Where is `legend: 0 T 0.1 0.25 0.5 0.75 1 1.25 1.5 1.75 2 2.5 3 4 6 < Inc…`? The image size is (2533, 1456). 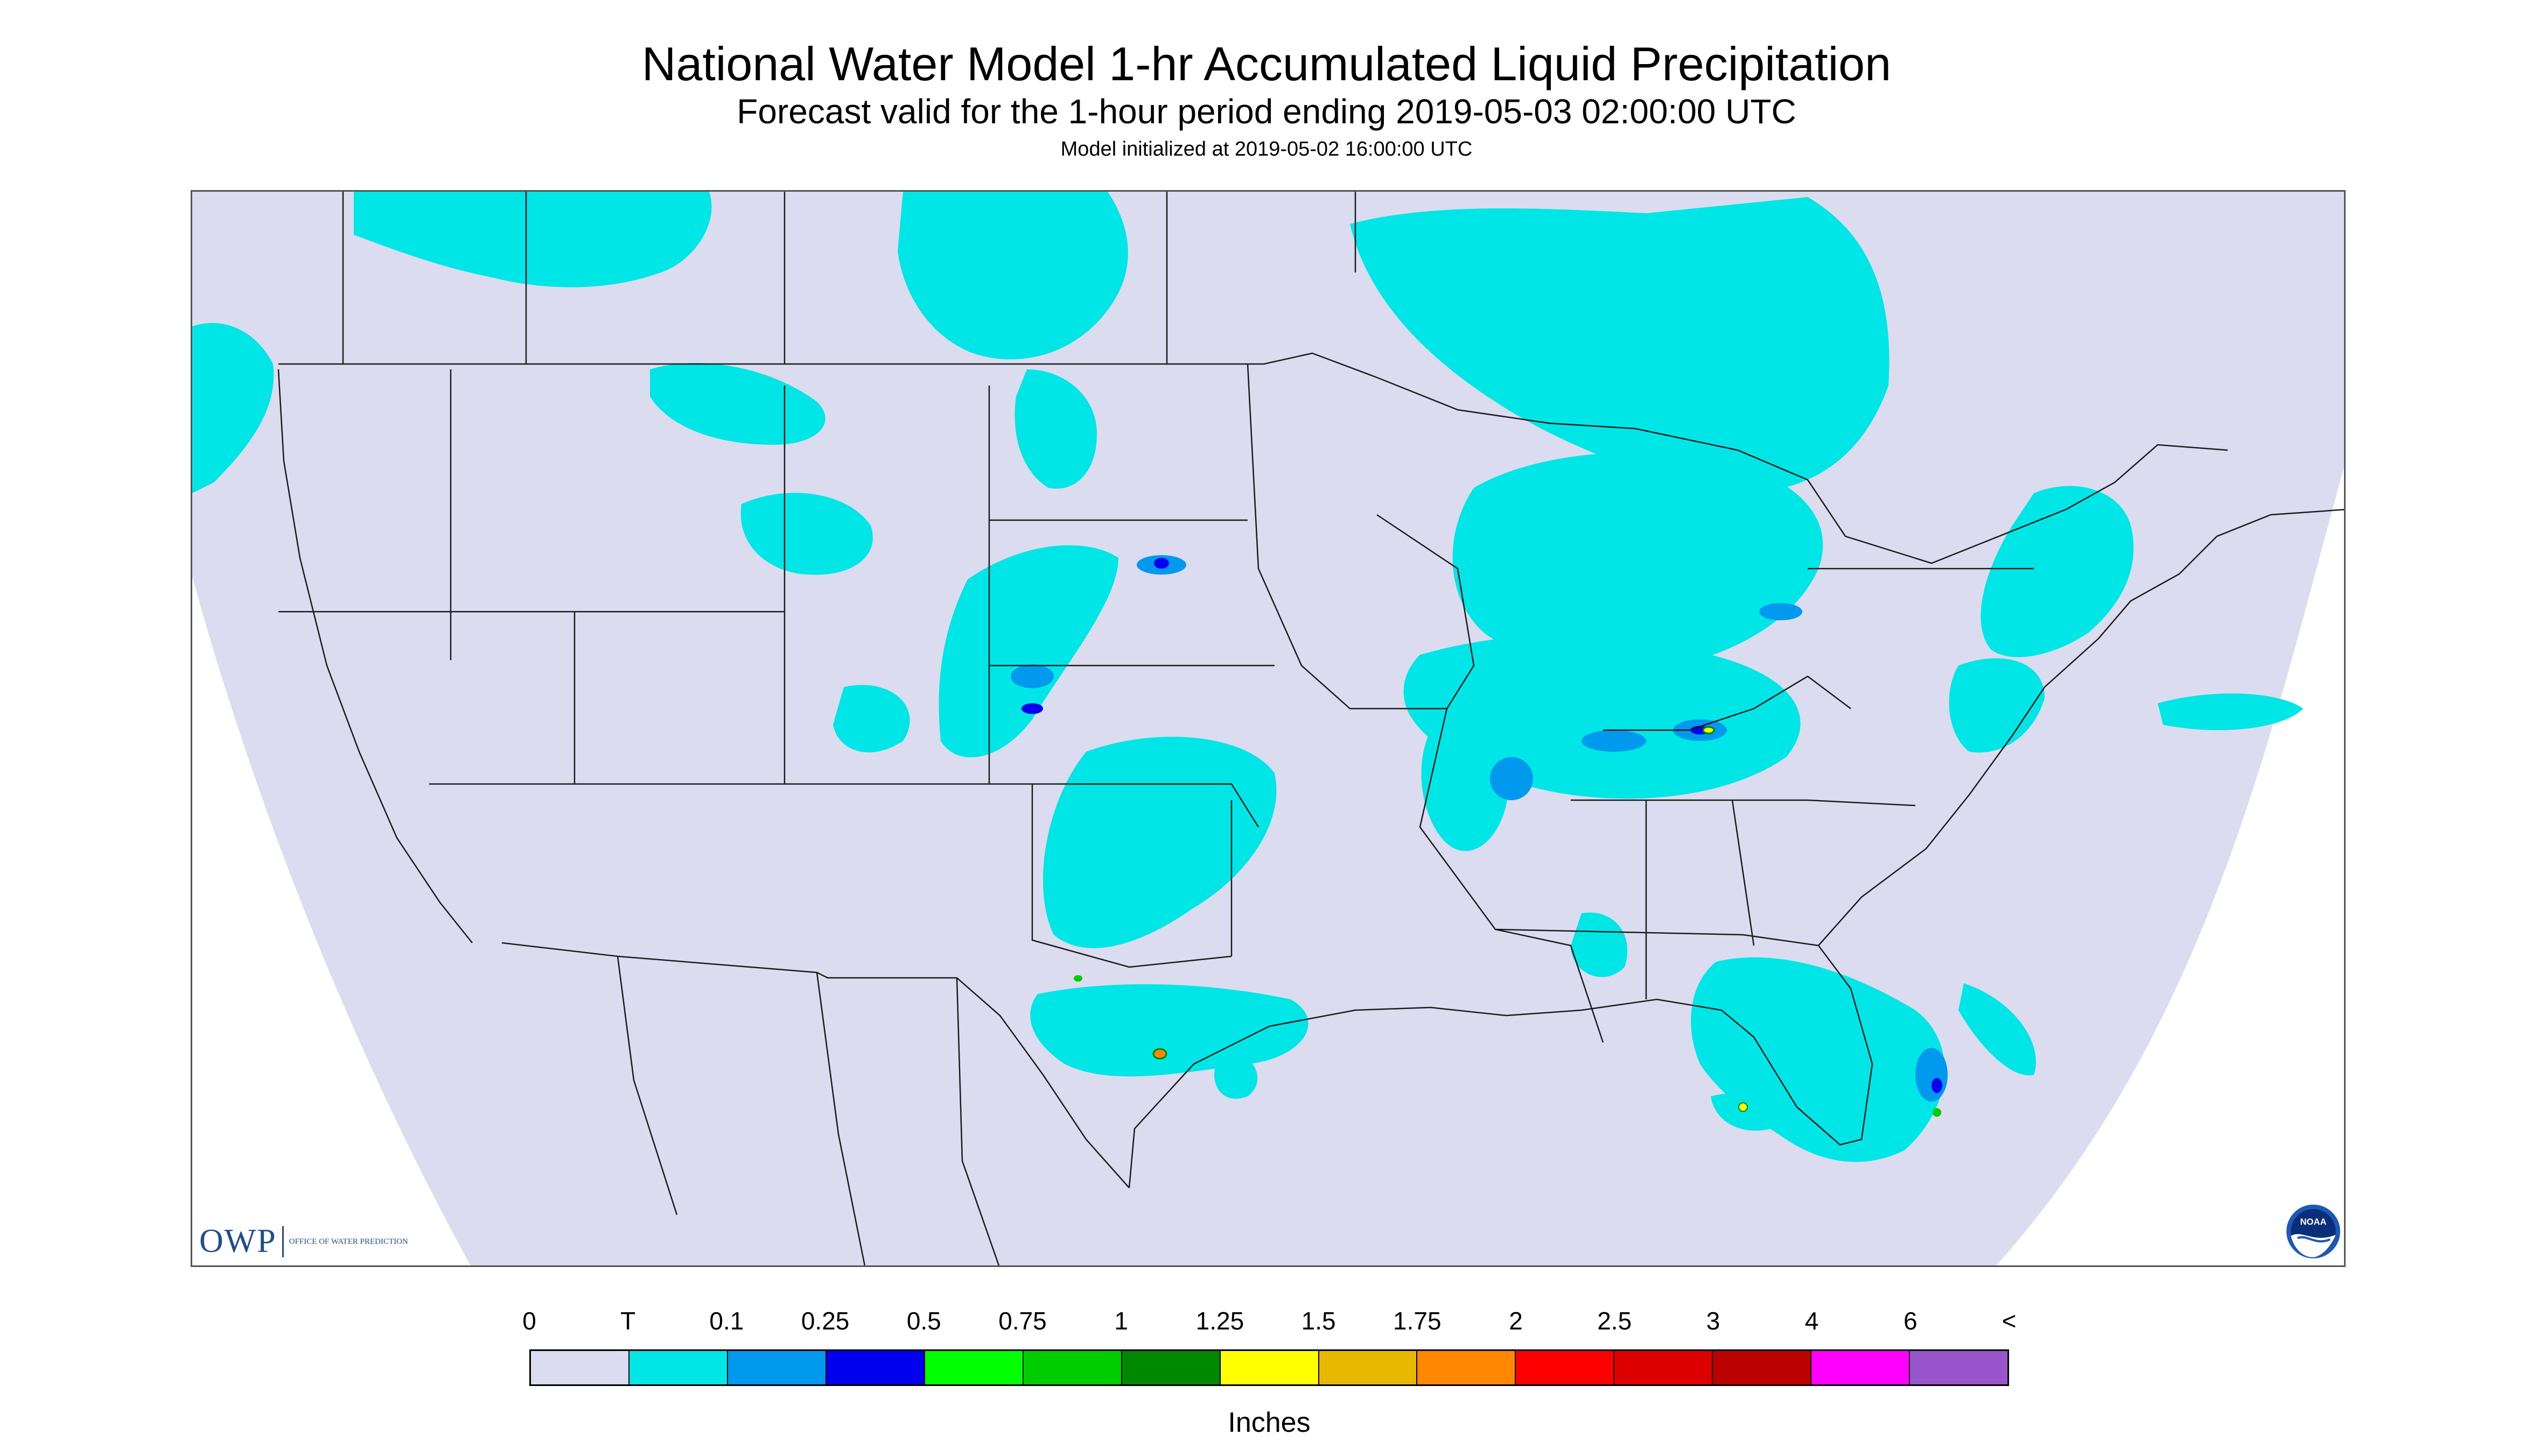
legend: 0 T 0.1 0.25 0.5 0.75 1 1.25 1.5 1.75 2 2.5 3 4 6 < Inc… is located at coordinates (1269, 1372).